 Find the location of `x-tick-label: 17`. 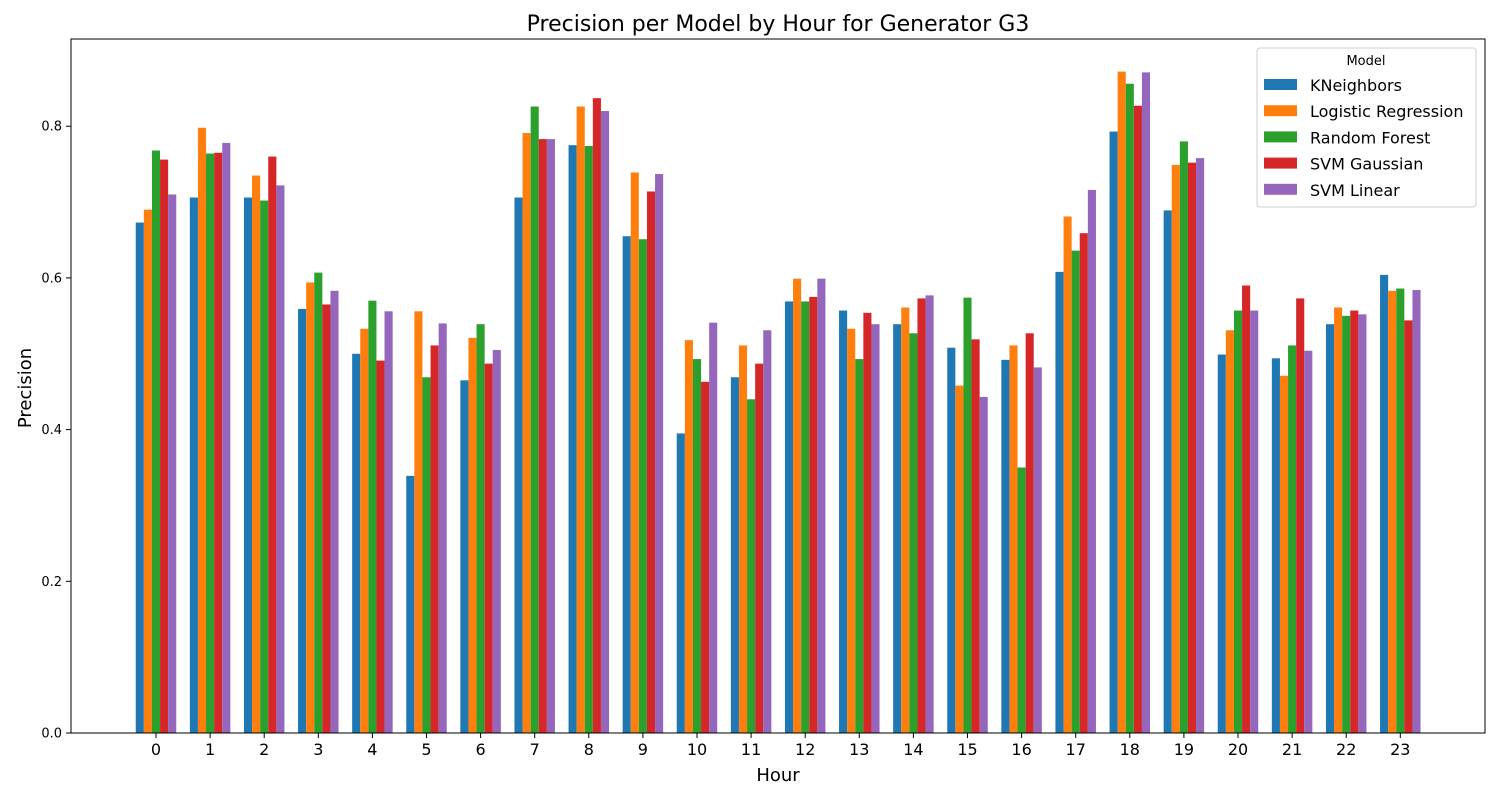

x-tick-label: 17 is located at coordinates (1076, 749).